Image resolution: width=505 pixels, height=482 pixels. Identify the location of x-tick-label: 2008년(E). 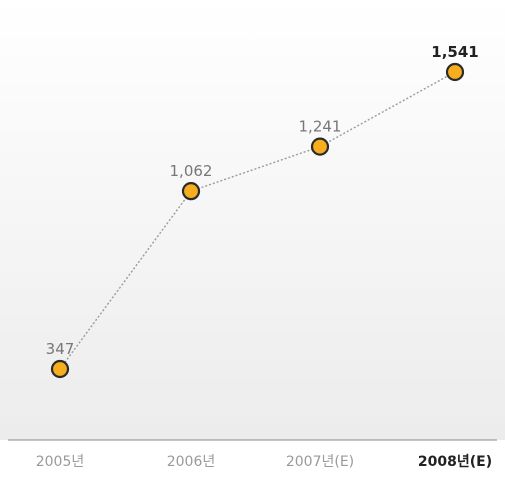
(455, 462).